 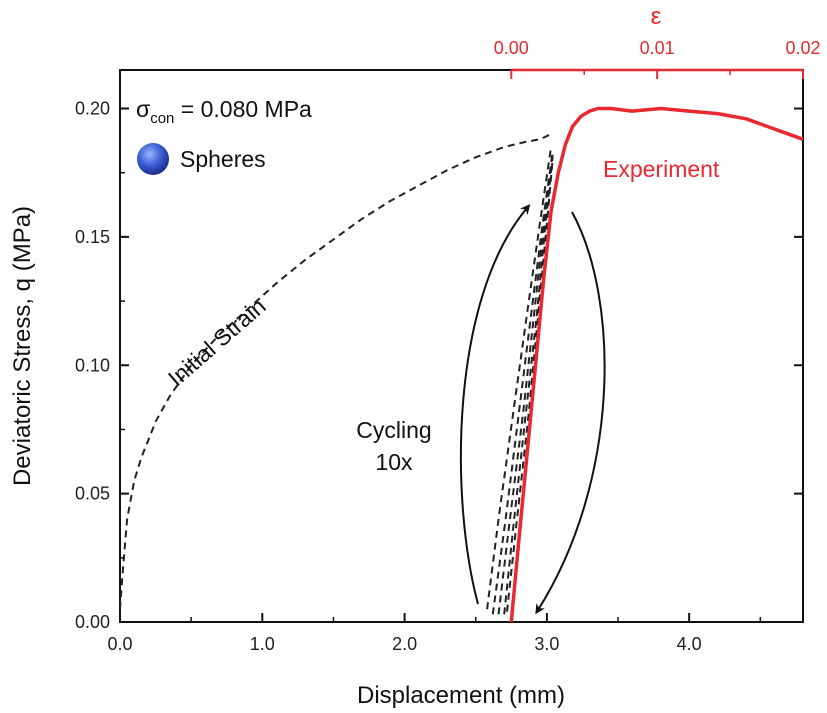 What do you see at coordinates (570, 413) in the screenshot?
I see `unloading-arrow` at bounding box center [570, 413].